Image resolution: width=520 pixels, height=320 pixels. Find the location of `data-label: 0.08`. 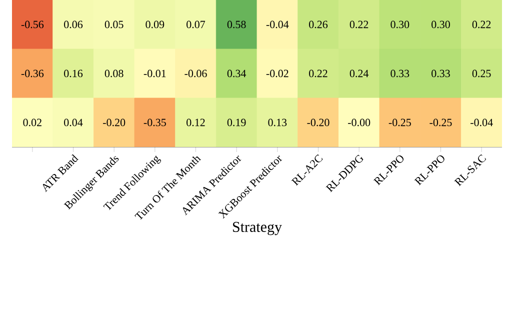

data-label: 0.08 is located at coordinates (114, 74).